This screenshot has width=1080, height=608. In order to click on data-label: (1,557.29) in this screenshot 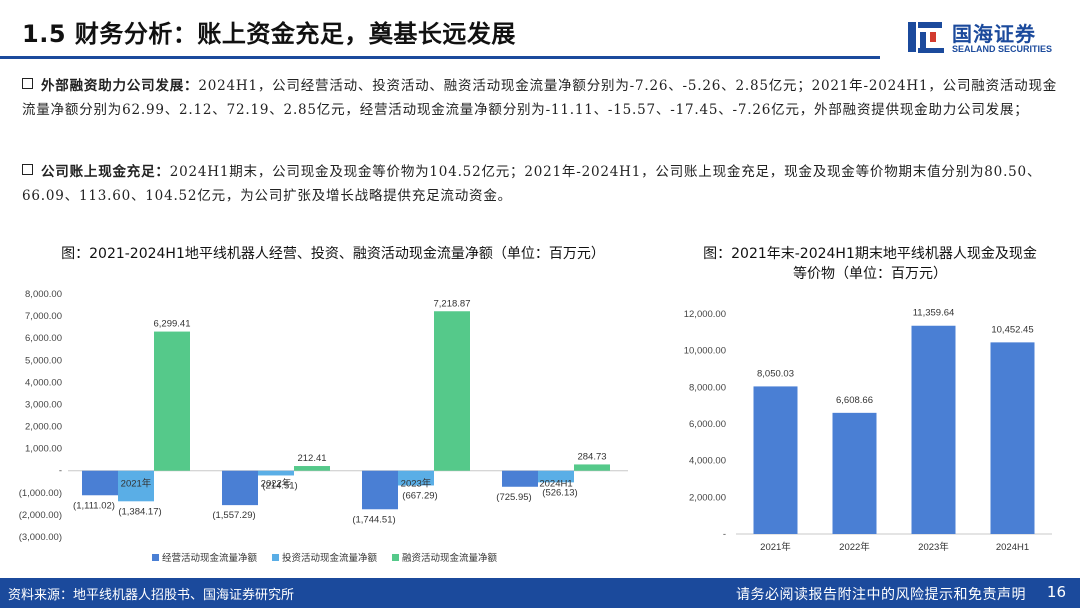, I will do `click(233, 515)`.